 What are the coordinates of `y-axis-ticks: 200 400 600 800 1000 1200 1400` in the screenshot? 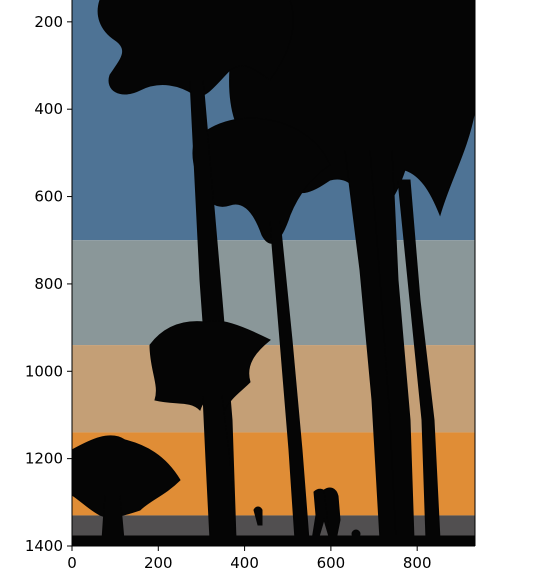 It's located at (48, 284).